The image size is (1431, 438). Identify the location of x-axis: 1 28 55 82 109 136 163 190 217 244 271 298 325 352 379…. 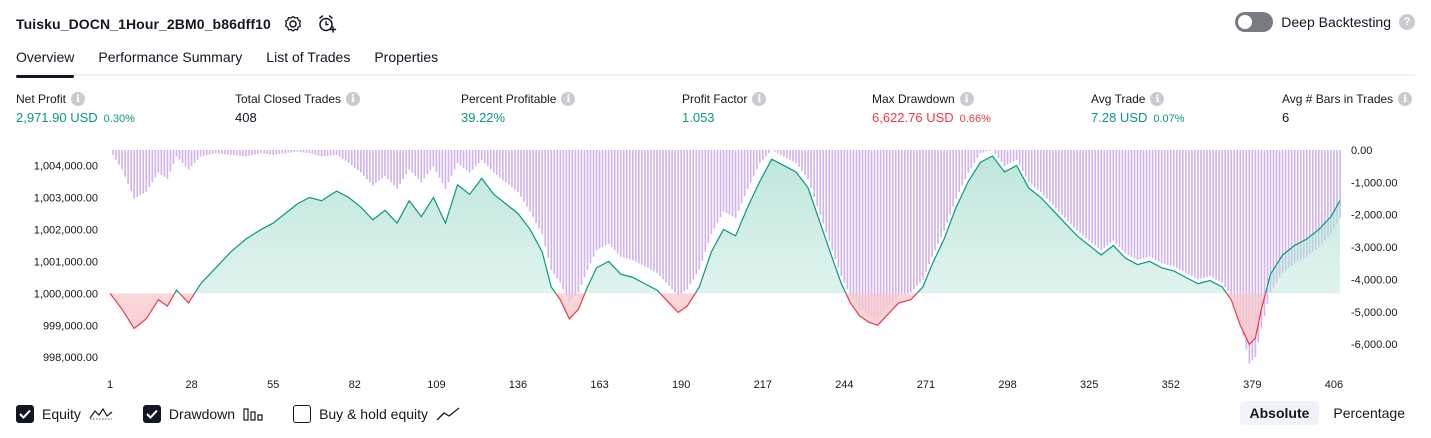
(725, 385).